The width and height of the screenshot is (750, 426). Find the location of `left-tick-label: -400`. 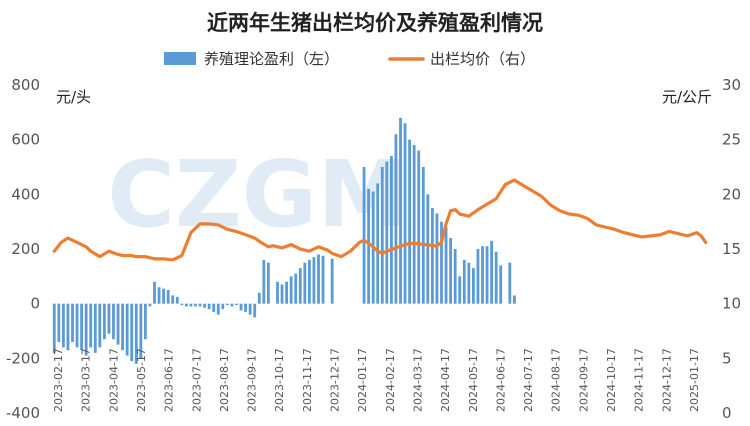

left-tick-label: -400 is located at coordinates (23, 413).